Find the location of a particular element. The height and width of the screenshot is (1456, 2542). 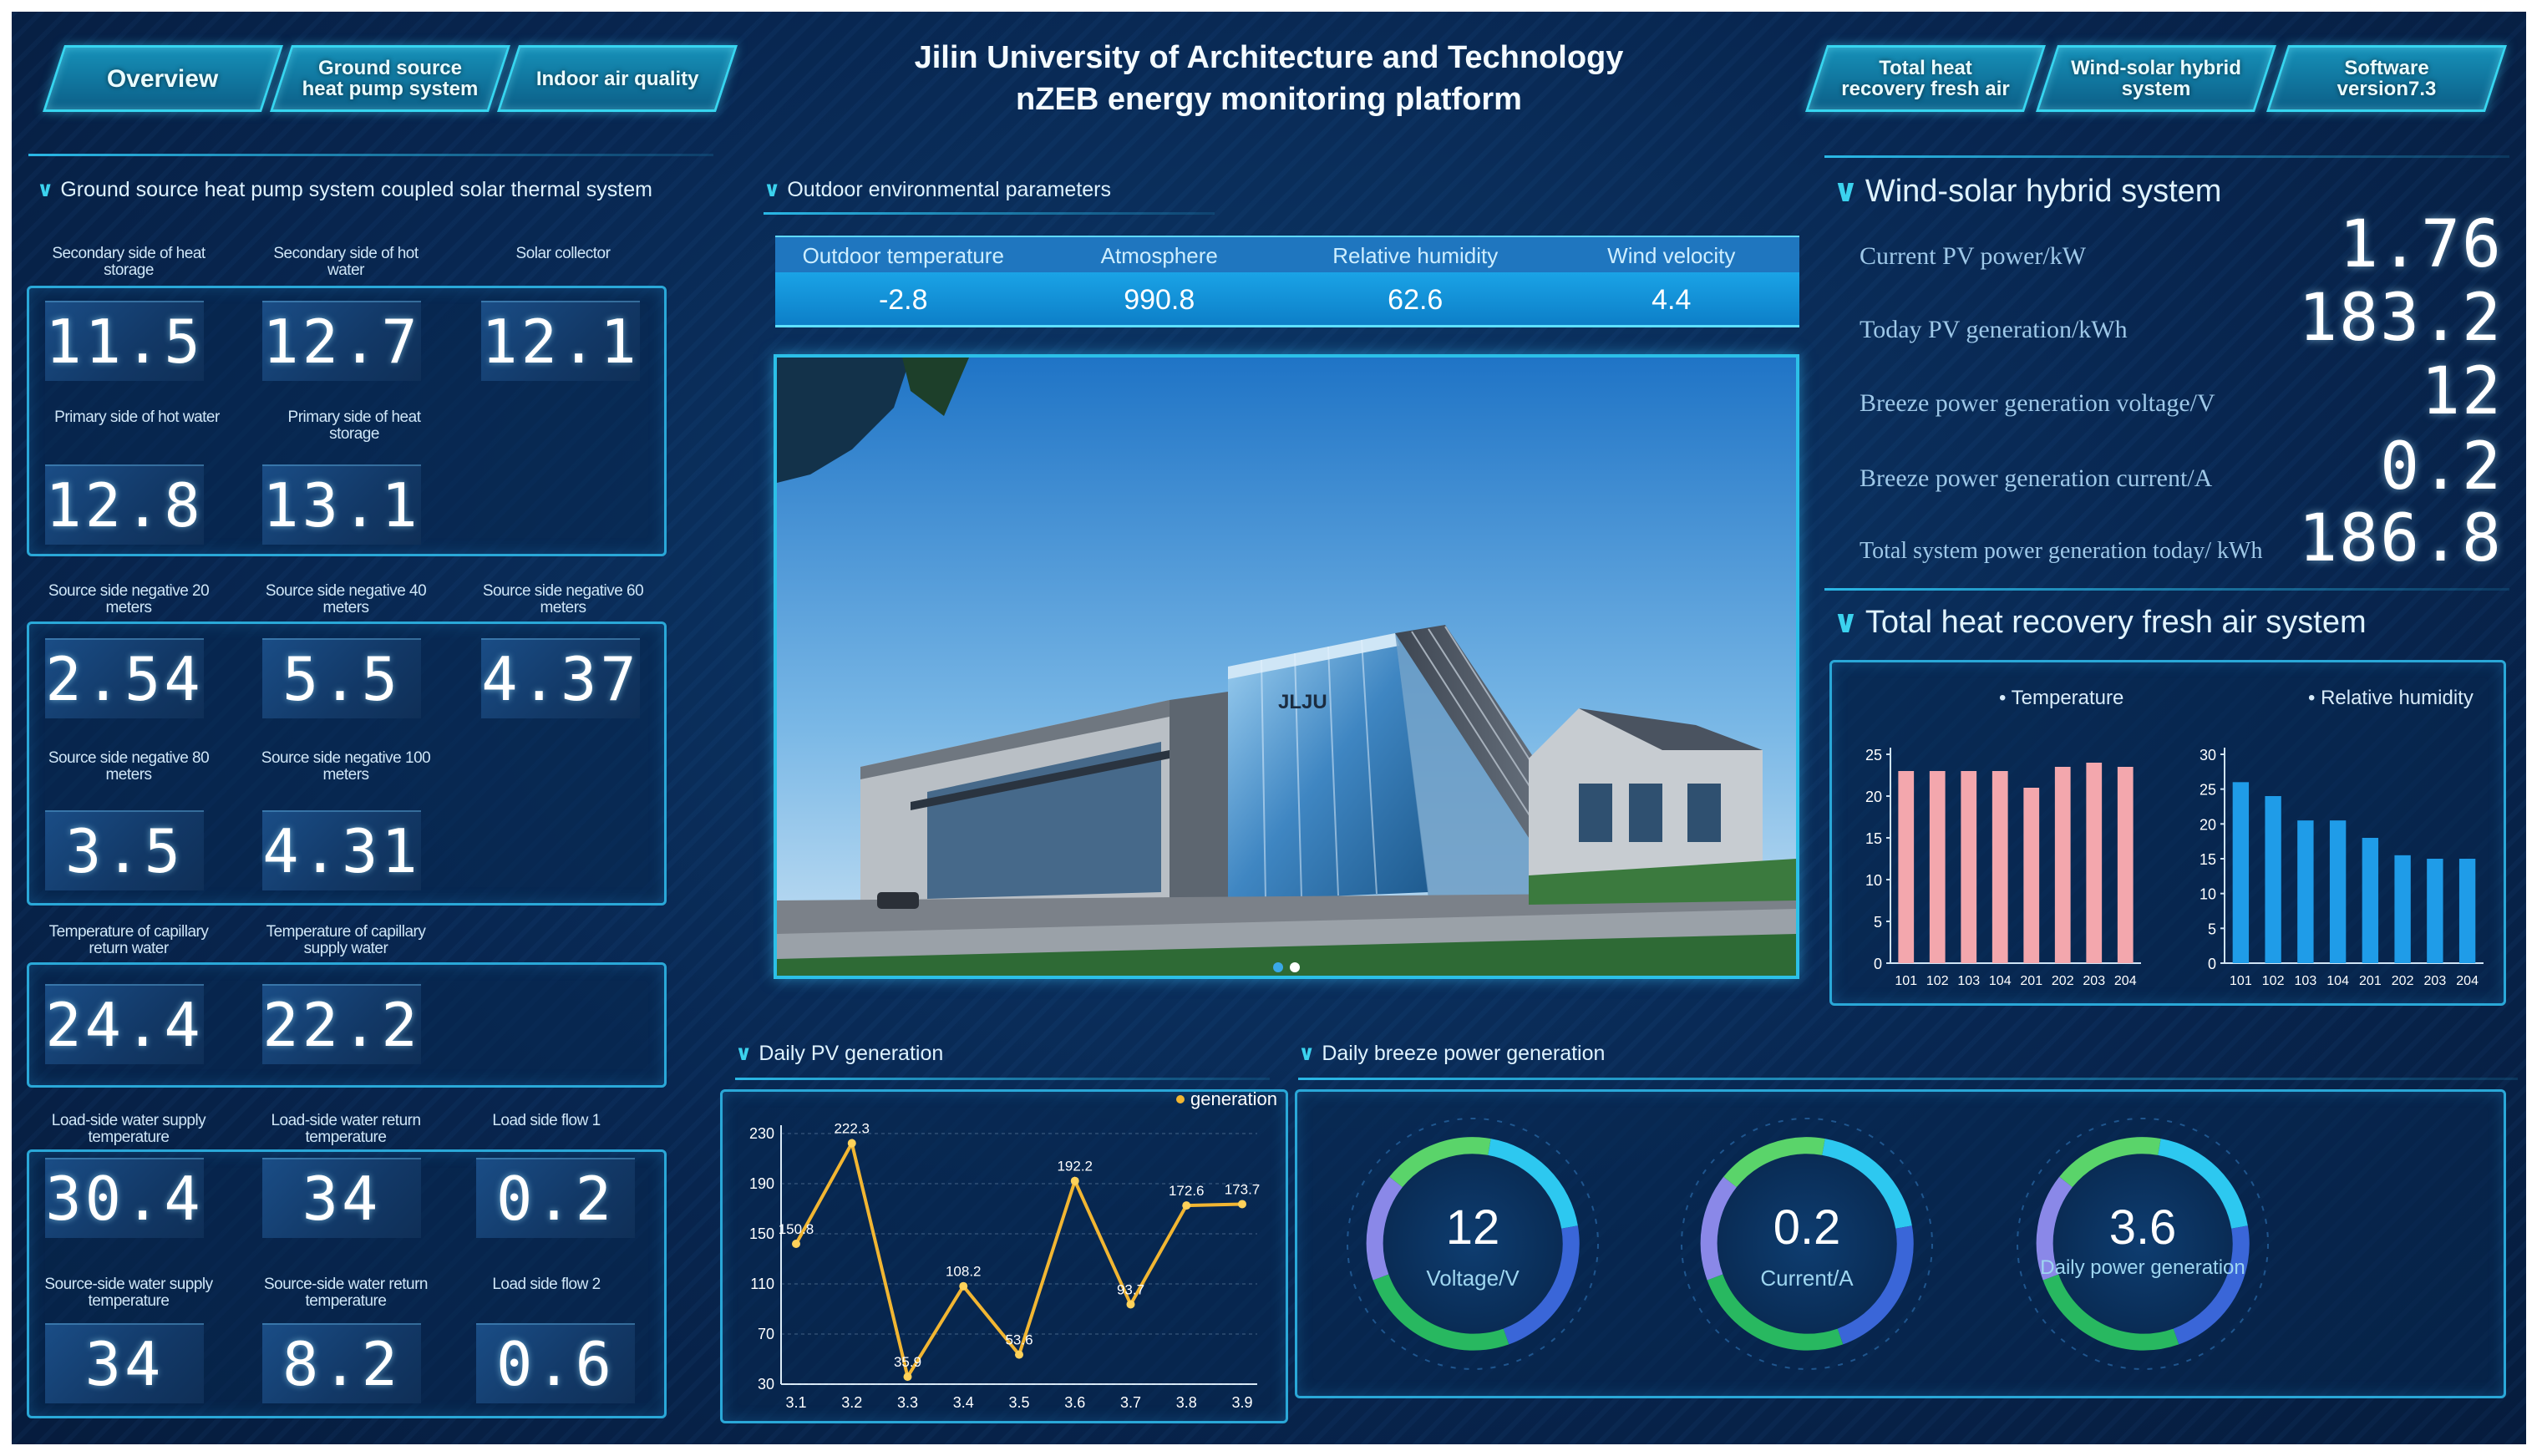

x-tick-label: 101 is located at coordinates (1906, 981).